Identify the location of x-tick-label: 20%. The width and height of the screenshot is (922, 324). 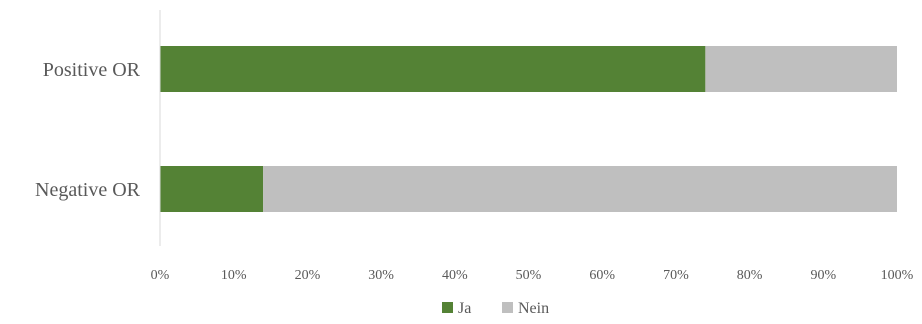
(308, 275).